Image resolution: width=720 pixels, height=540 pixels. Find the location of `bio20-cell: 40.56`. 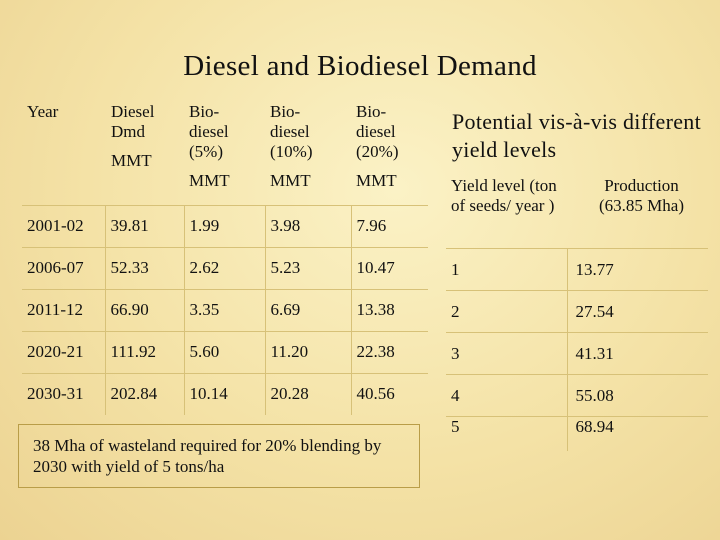

bio20-cell: 40.56 is located at coordinates (389, 393).